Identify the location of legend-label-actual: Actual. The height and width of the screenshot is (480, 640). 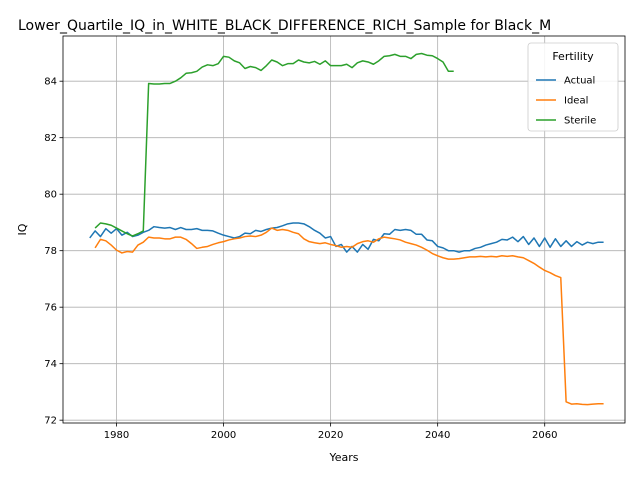
(579, 81).